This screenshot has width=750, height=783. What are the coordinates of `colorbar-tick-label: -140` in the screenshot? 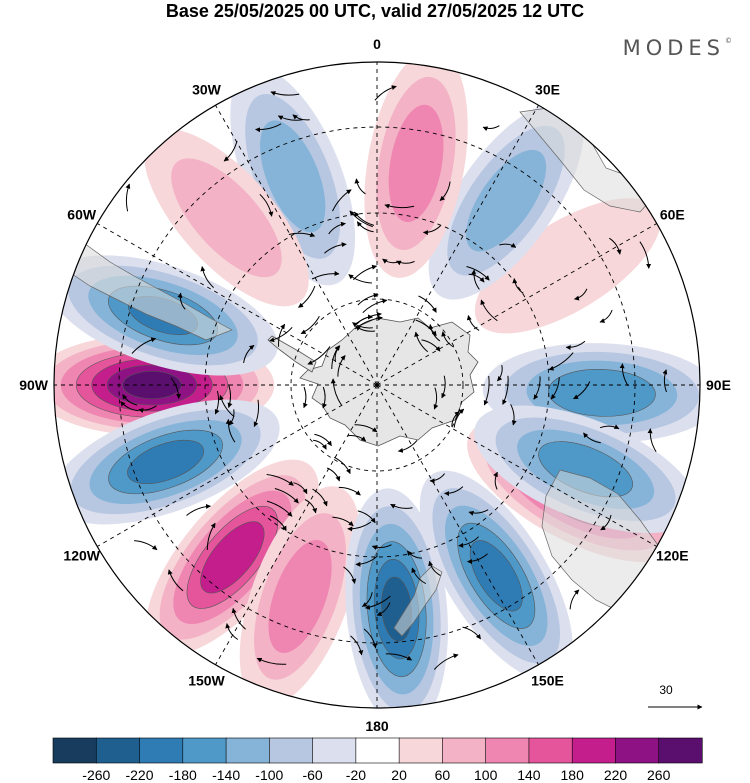 It's located at (226, 775).